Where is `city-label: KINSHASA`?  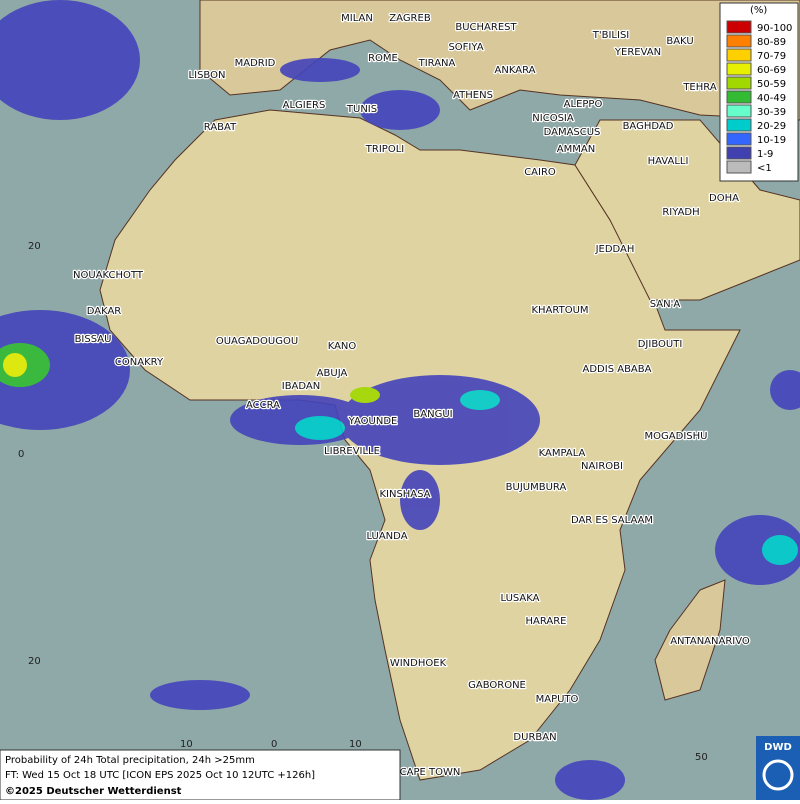
city-label: KINSHASA is located at coordinates (404, 494).